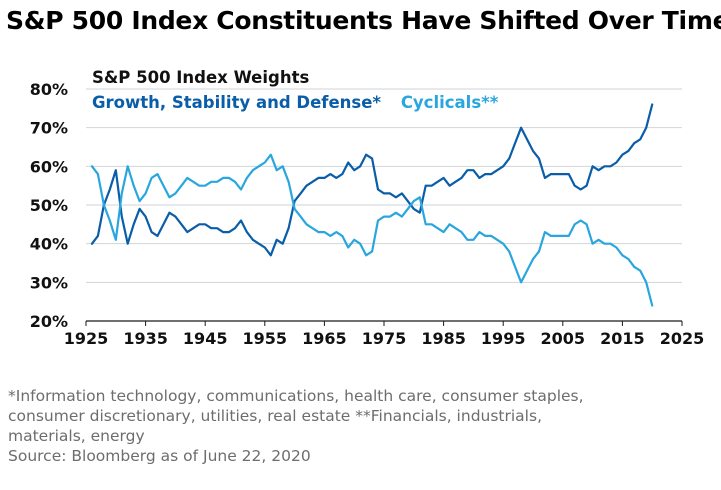 The width and height of the screenshot is (721, 490). I want to click on x-tick-label: 1965, so click(324, 338).